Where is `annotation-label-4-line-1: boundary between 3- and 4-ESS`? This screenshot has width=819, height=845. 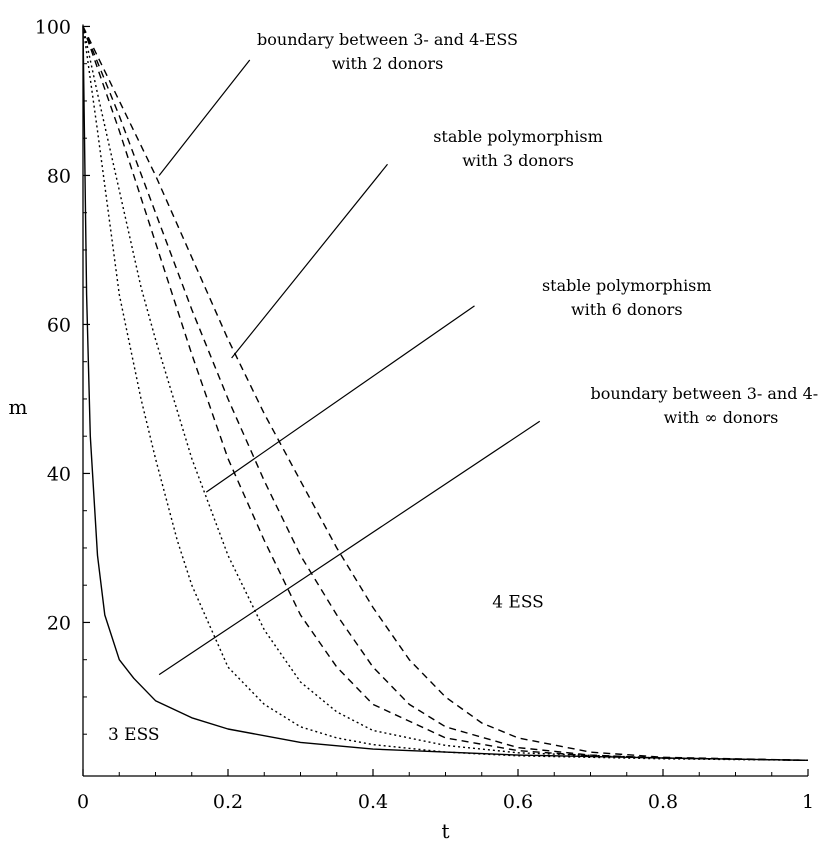
annotation-label-4-line-1: boundary between 3- and 4-ESS is located at coordinates (705, 393).